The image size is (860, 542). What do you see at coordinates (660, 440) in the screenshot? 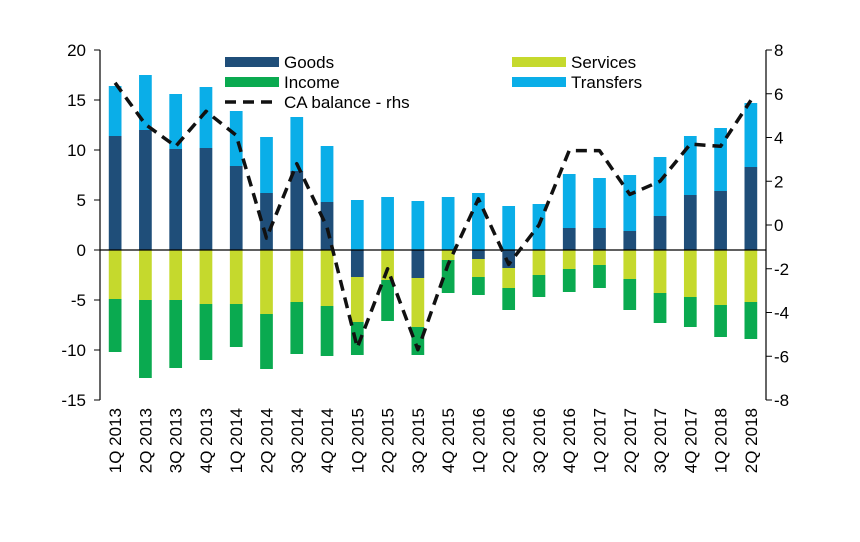
I see `x-tick-label-3q-2017: 3Q 2017` at bounding box center [660, 440].